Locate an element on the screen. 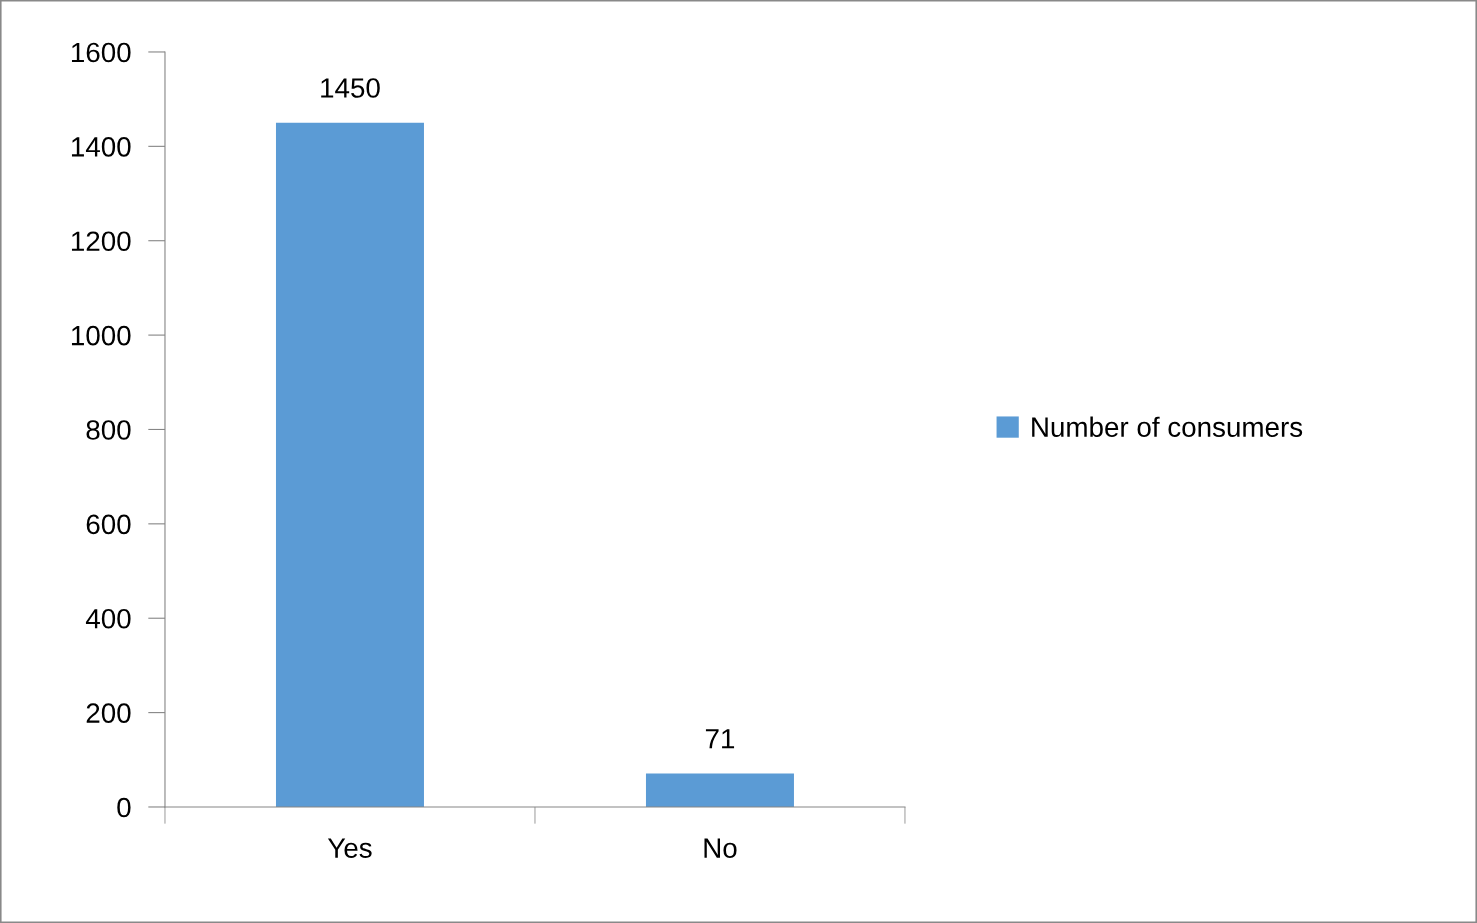 Image resolution: width=1477 pixels, height=923 pixels. x-tick-label: No is located at coordinates (720, 848).